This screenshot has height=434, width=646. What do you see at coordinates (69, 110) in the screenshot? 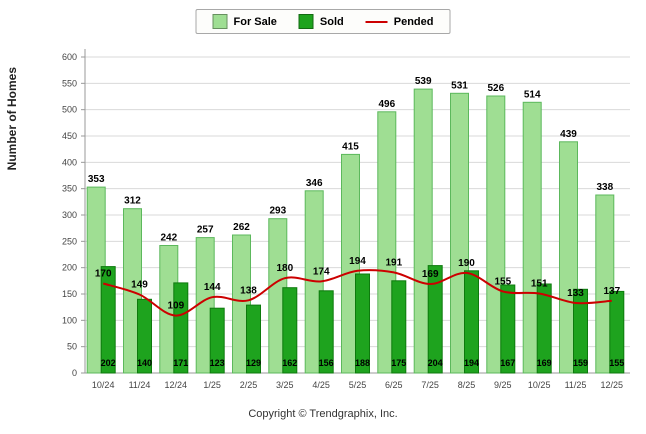
I see `y-tick-label: 500` at bounding box center [69, 110].